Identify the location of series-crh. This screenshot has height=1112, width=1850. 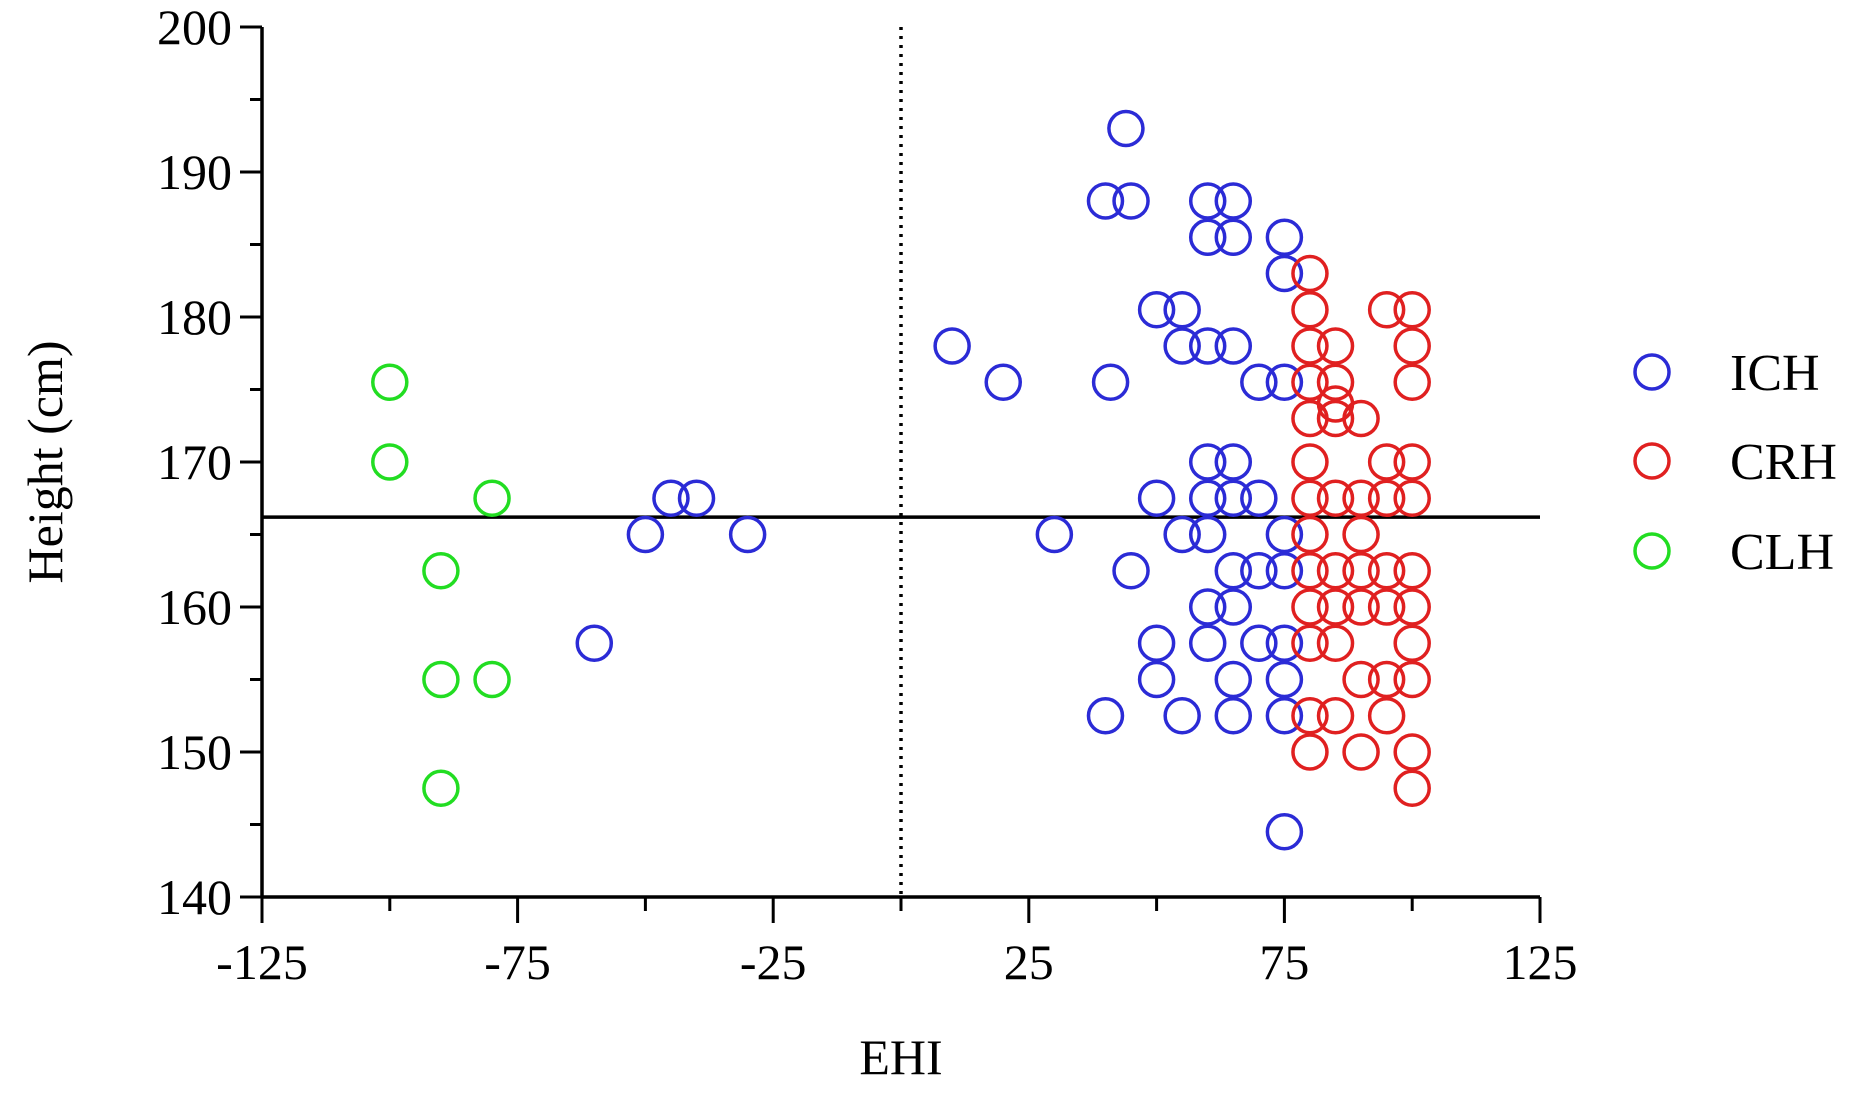
(1361, 530).